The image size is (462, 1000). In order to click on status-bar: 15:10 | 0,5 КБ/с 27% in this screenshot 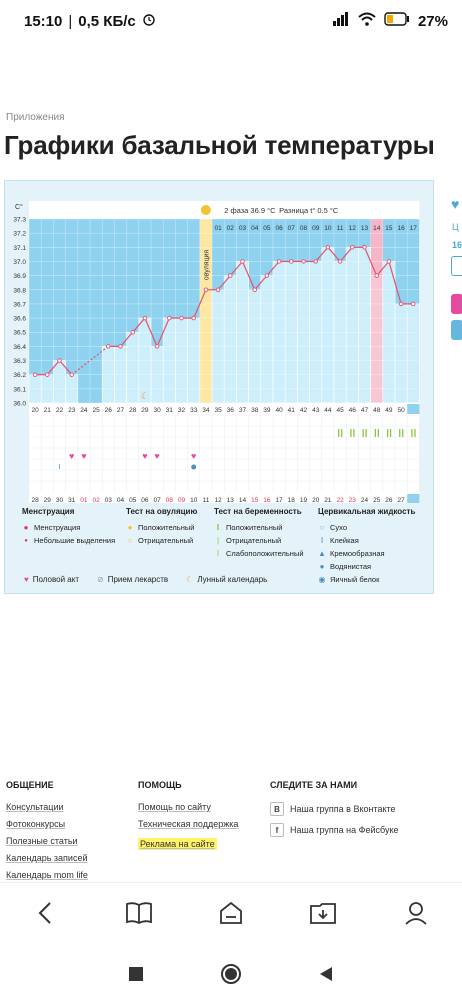, I will do `click(236, 21)`.